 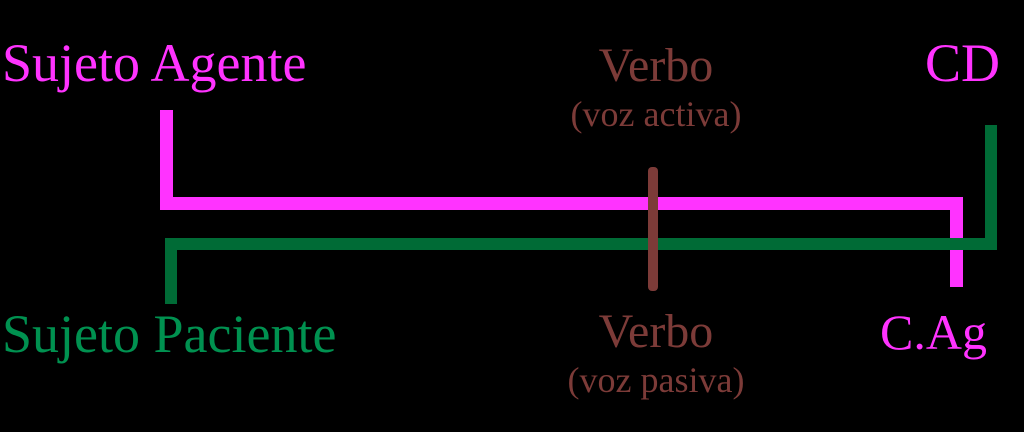 What do you see at coordinates (154, 63) in the screenshot?
I see `active-subject-label: Sujeto Agente` at bounding box center [154, 63].